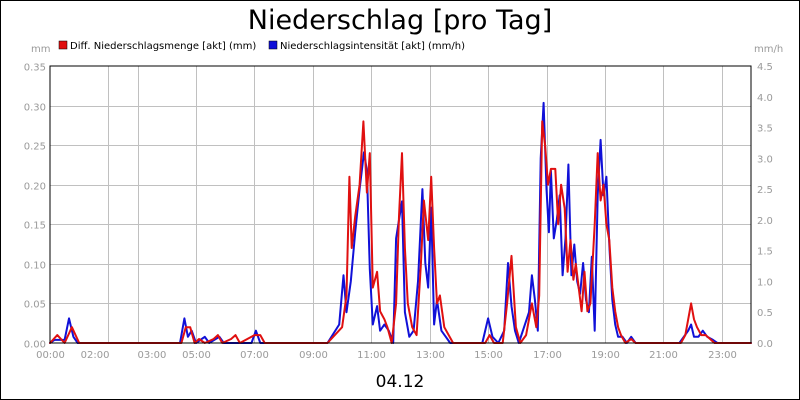 The width and height of the screenshot is (800, 400). What do you see at coordinates (35, 68) in the screenshot?
I see `left-tick-label: 0.35` at bounding box center [35, 68].